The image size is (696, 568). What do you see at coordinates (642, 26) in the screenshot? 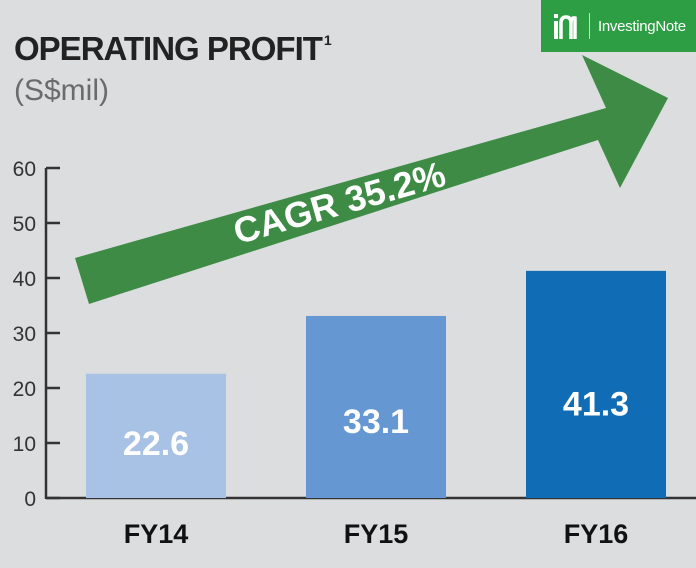
I see `logo-text: InvestingNote` at bounding box center [642, 26].